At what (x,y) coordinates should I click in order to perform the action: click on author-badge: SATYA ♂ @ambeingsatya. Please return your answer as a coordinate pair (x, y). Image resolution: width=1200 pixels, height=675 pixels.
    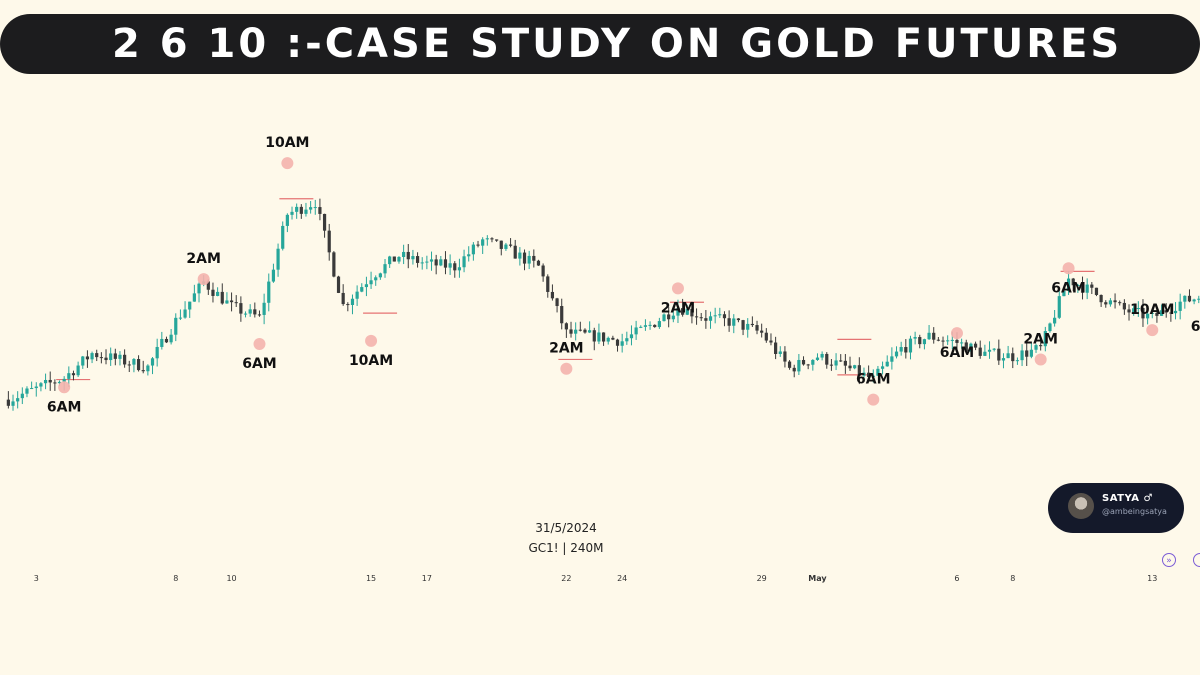
    Looking at the image, I should click on (1116, 508).